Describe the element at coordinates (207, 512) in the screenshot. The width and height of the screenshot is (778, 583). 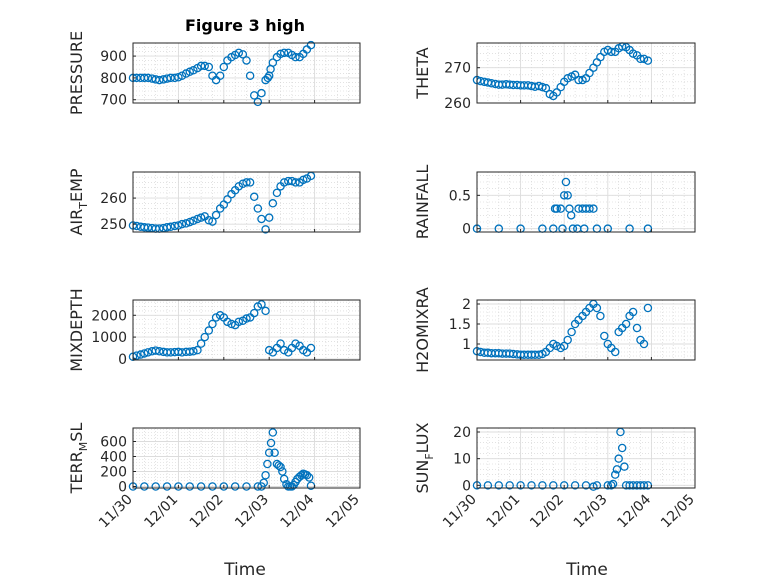
I see `x-tick-label: 12/02` at that location.